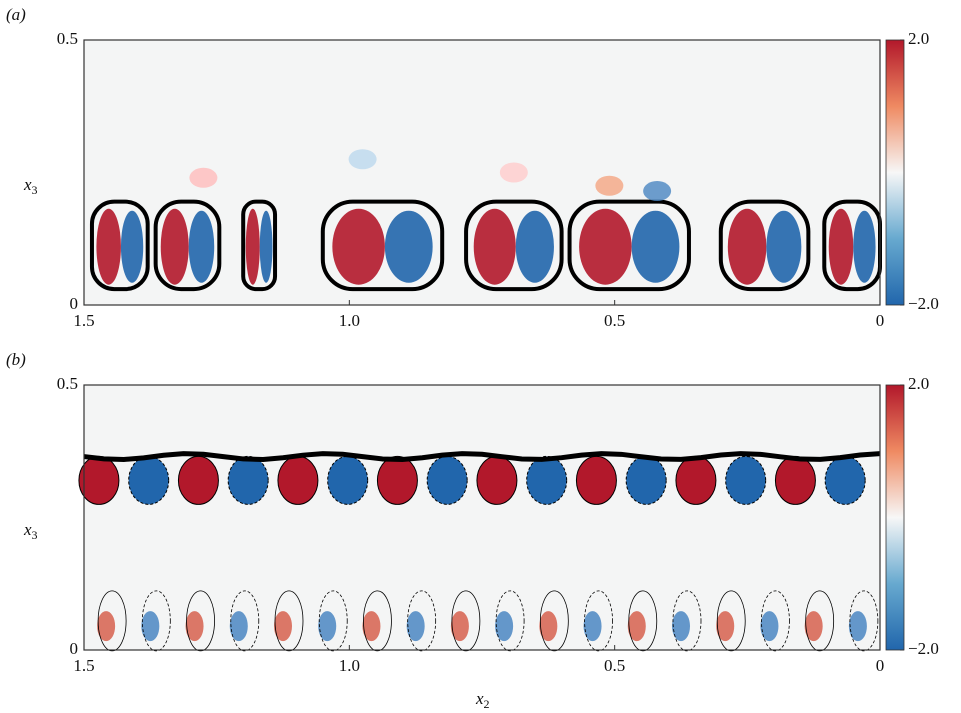 This screenshot has width=961, height=713. I want to click on interface-line, so click(482, 456).